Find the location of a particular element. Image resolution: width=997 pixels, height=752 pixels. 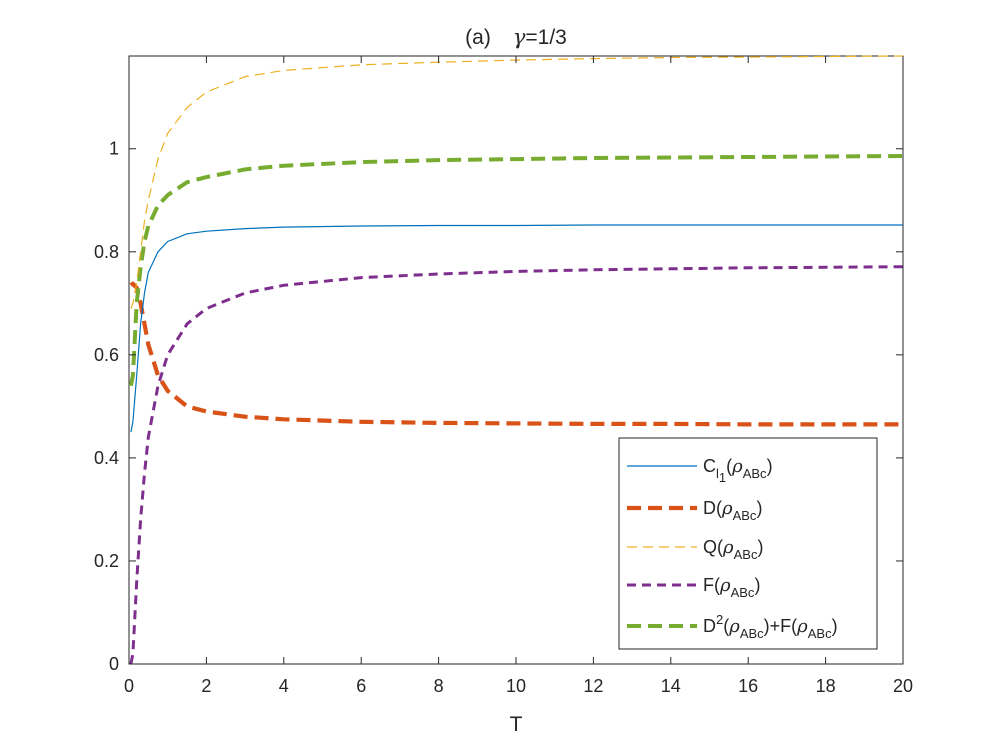

legend-entry-d: D(ρABc) is located at coordinates (732, 510).